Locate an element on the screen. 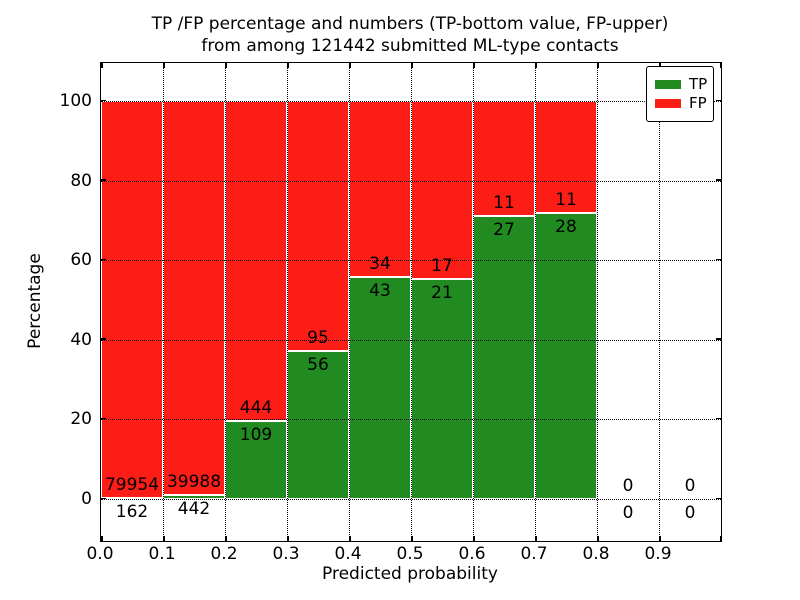 This screenshot has width=800, height=600. legend-entry-tp: TP is located at coordinates (684, 84).